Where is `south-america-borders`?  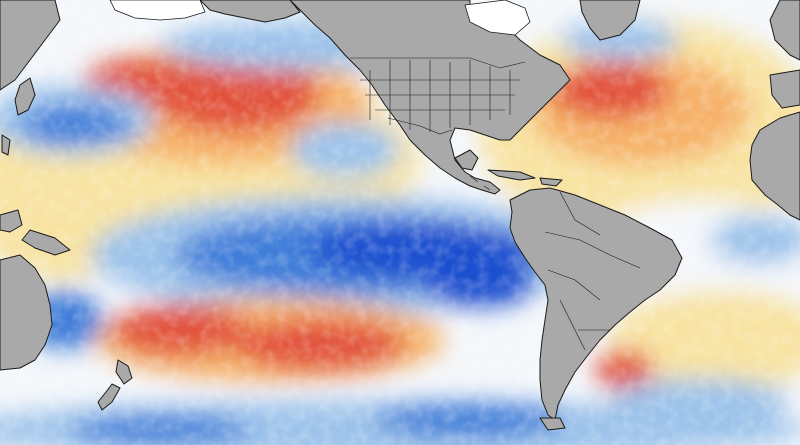
south-america-borders is located at coordinates (592, 271).